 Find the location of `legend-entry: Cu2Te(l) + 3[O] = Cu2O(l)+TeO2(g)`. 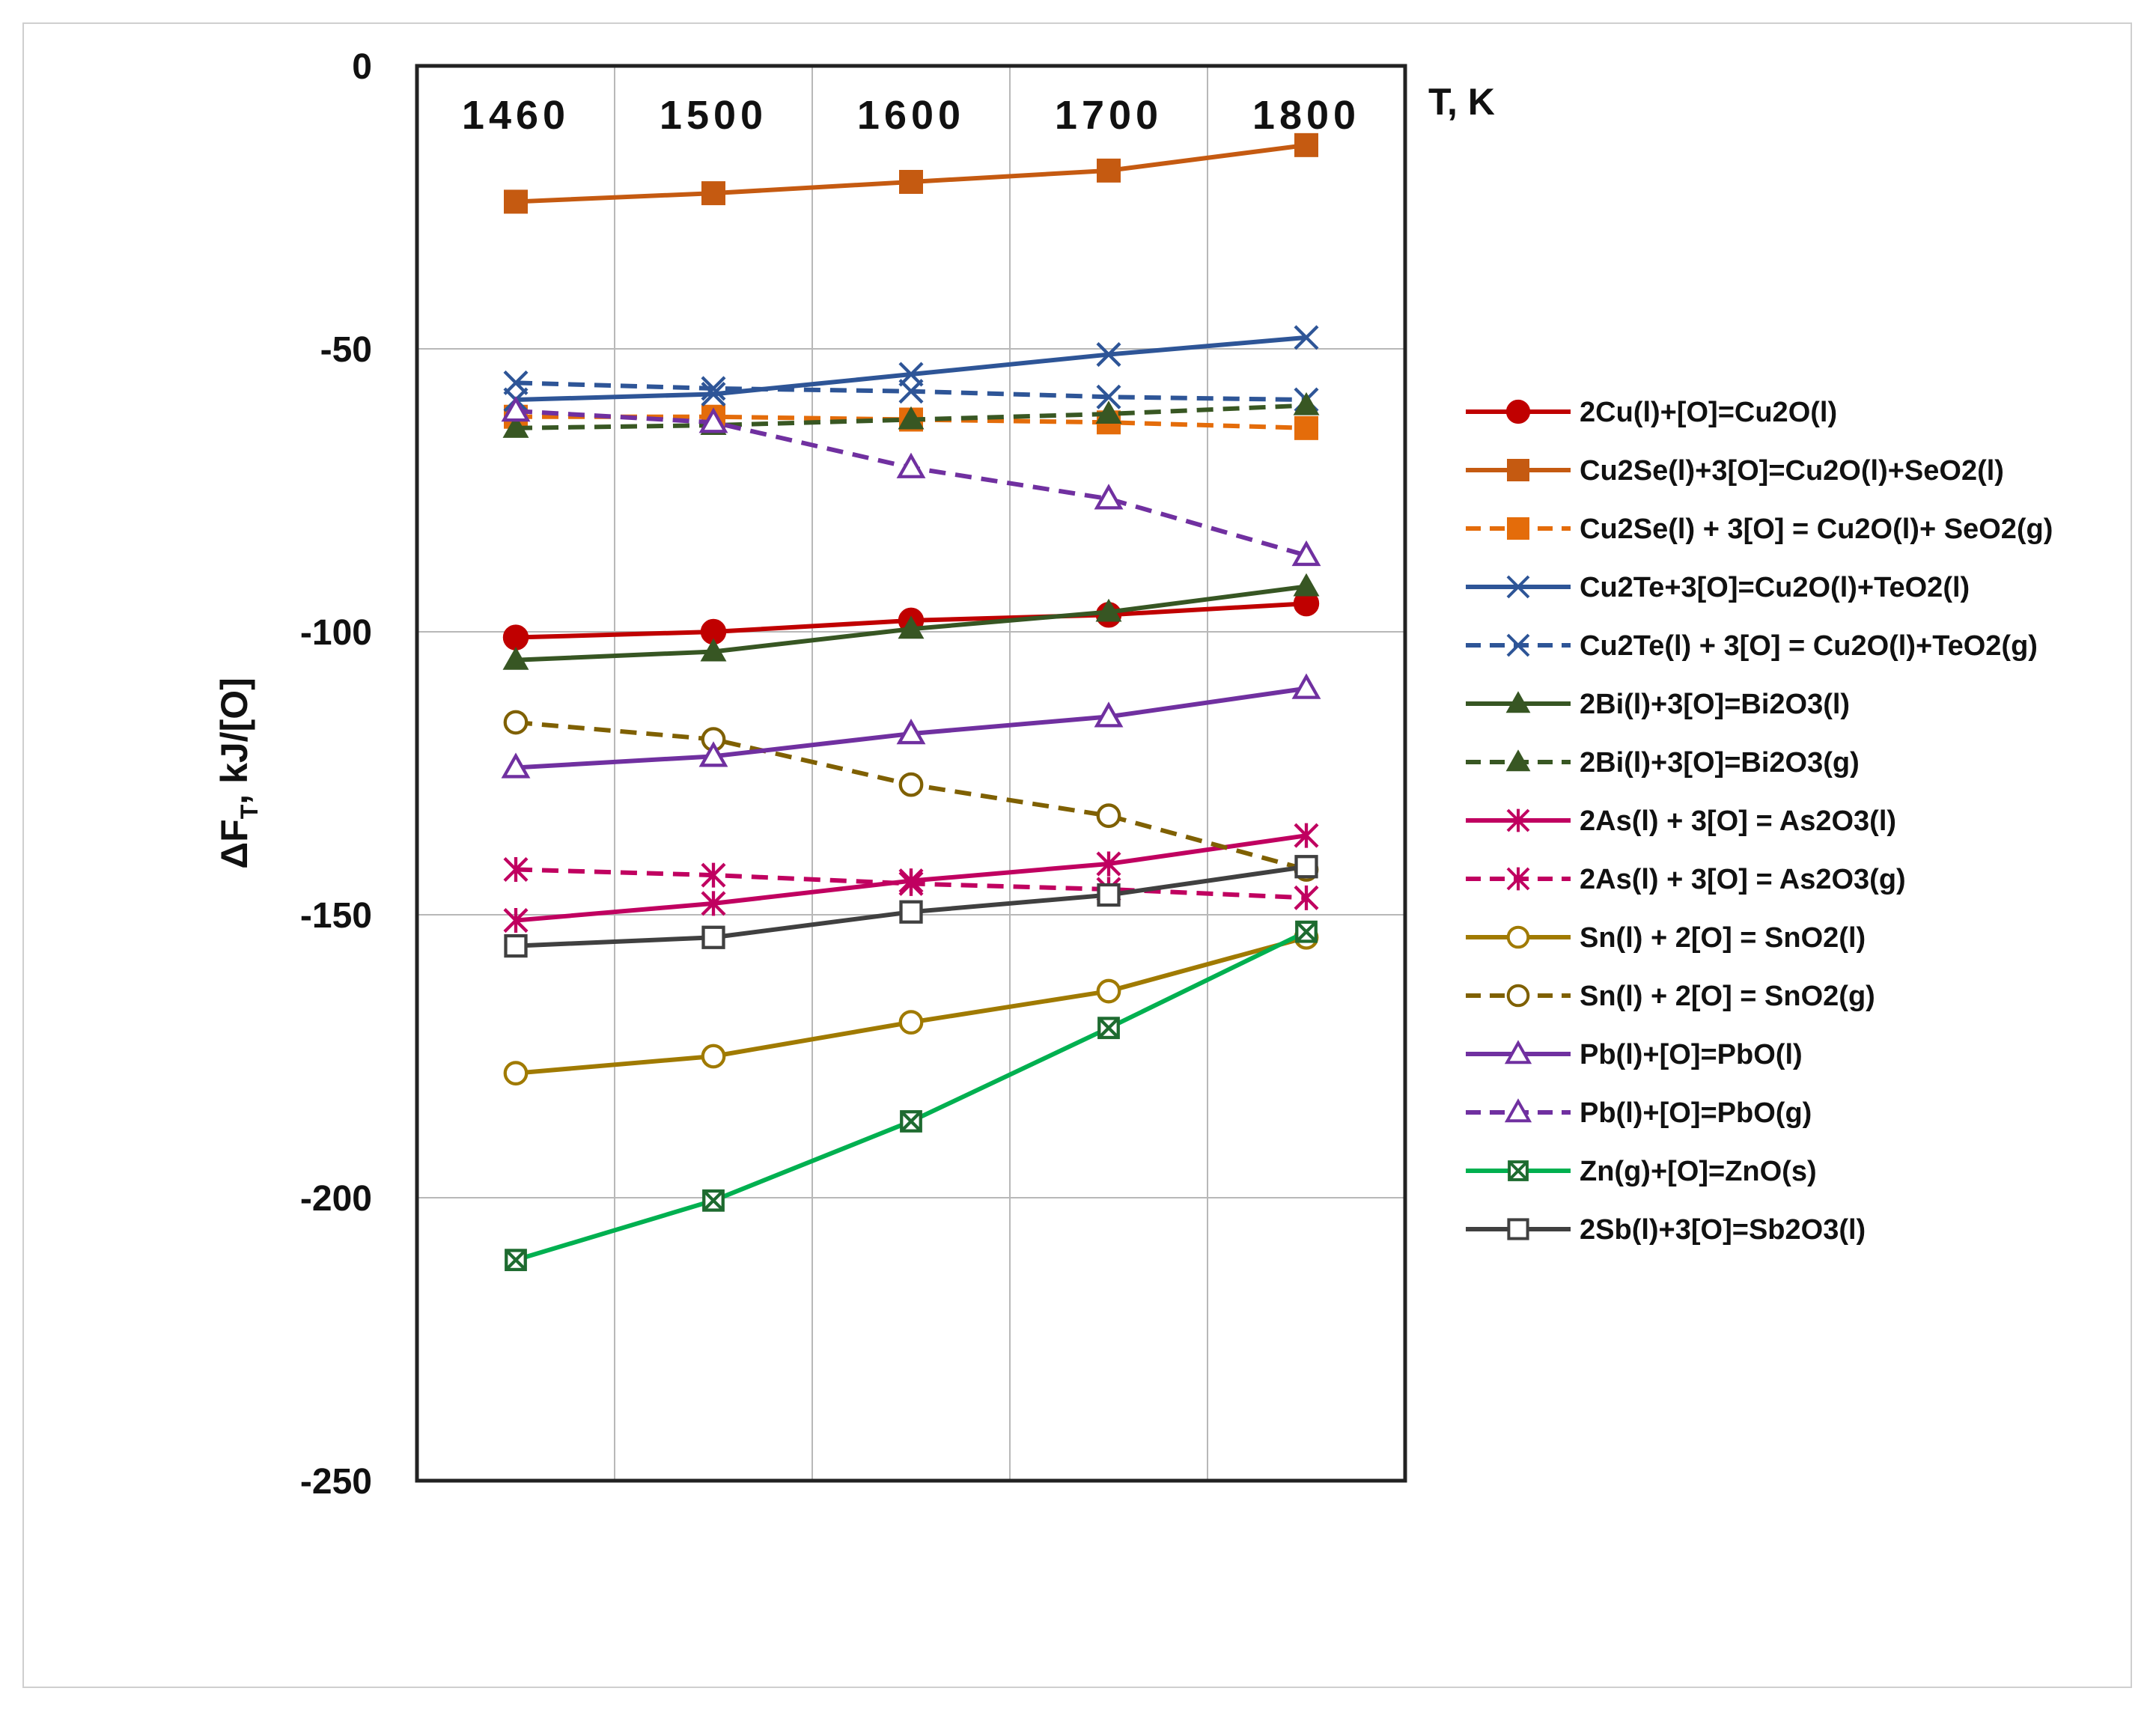

legend-entry: Cu2Te(l) + 3[O] = Cu2O(l)+TeO2(g) is located at coordinates (1752, 646).